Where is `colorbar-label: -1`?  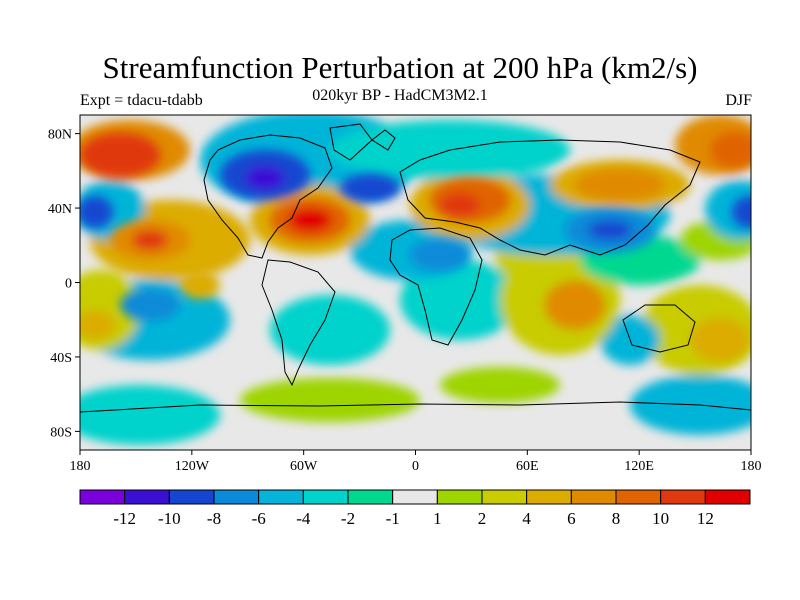
colorbar-label: -1 is located at coordinates (393, 518).